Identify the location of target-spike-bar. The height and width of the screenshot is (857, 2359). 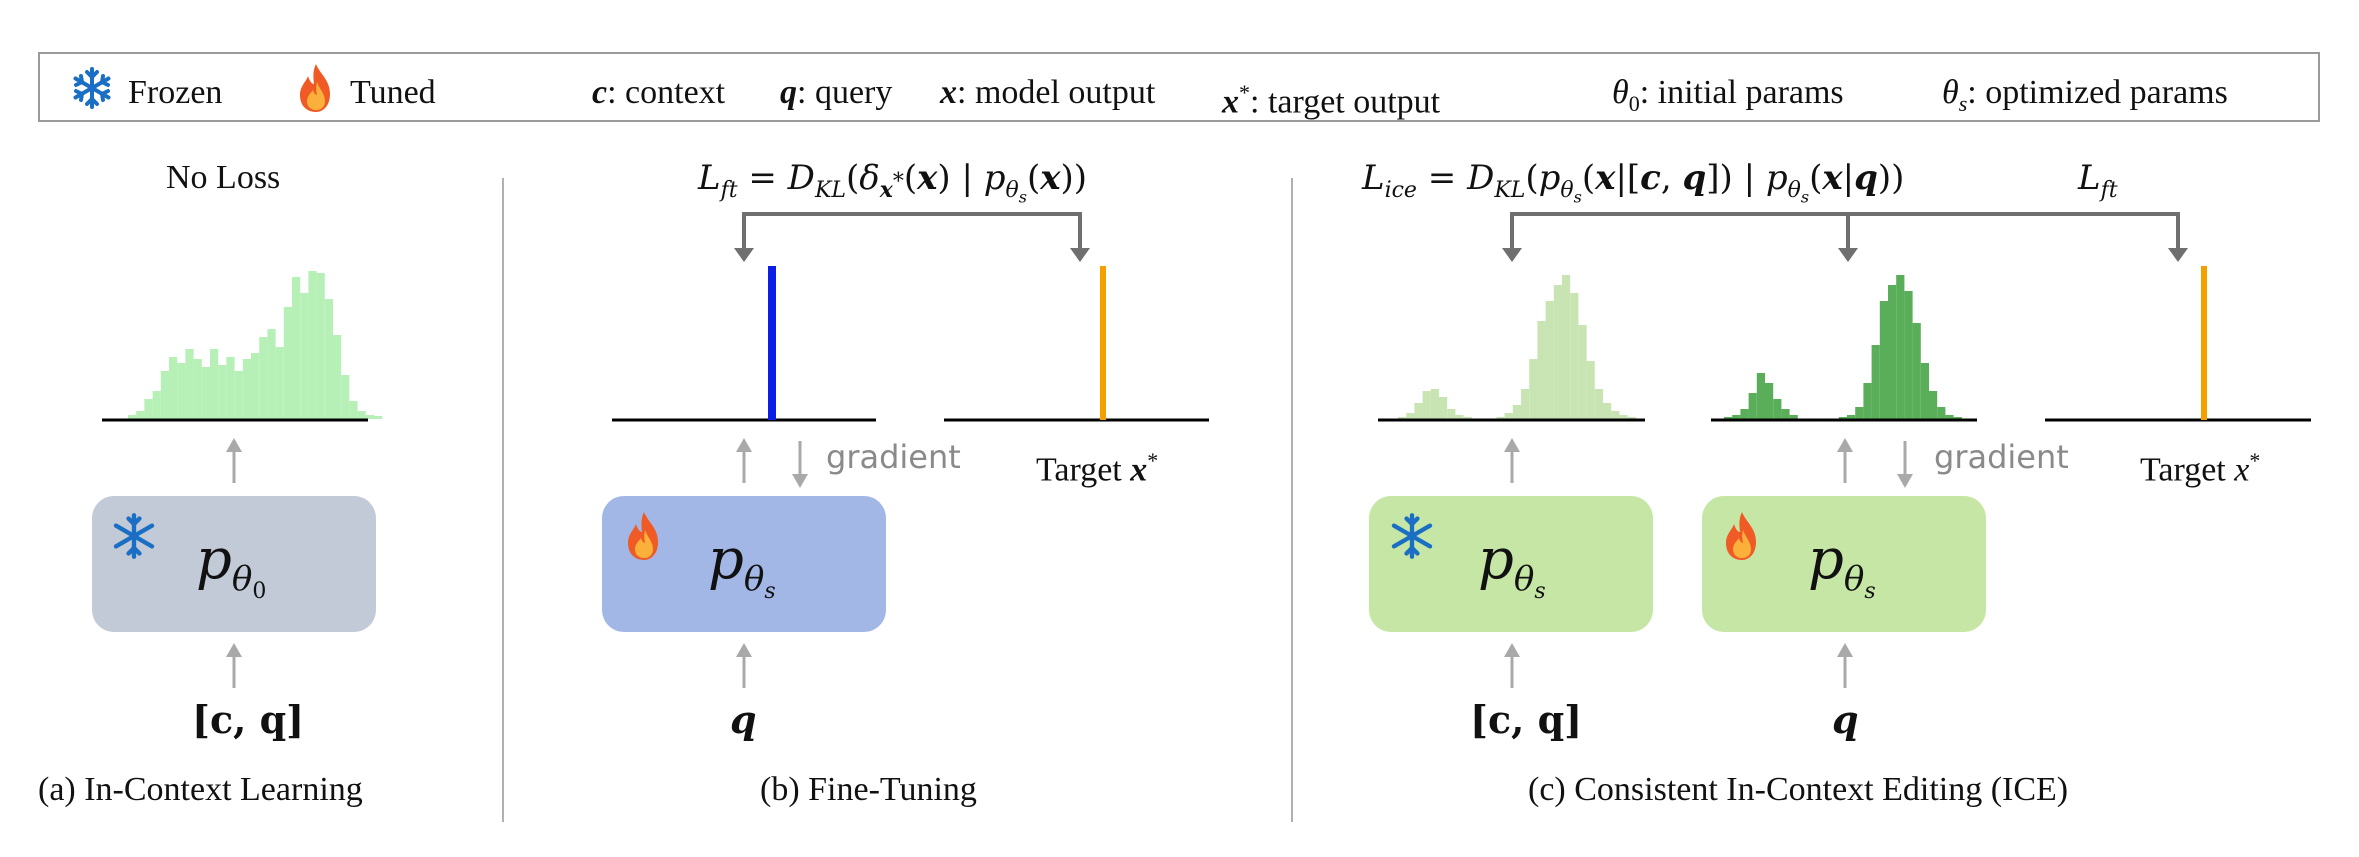
(1103, 343).